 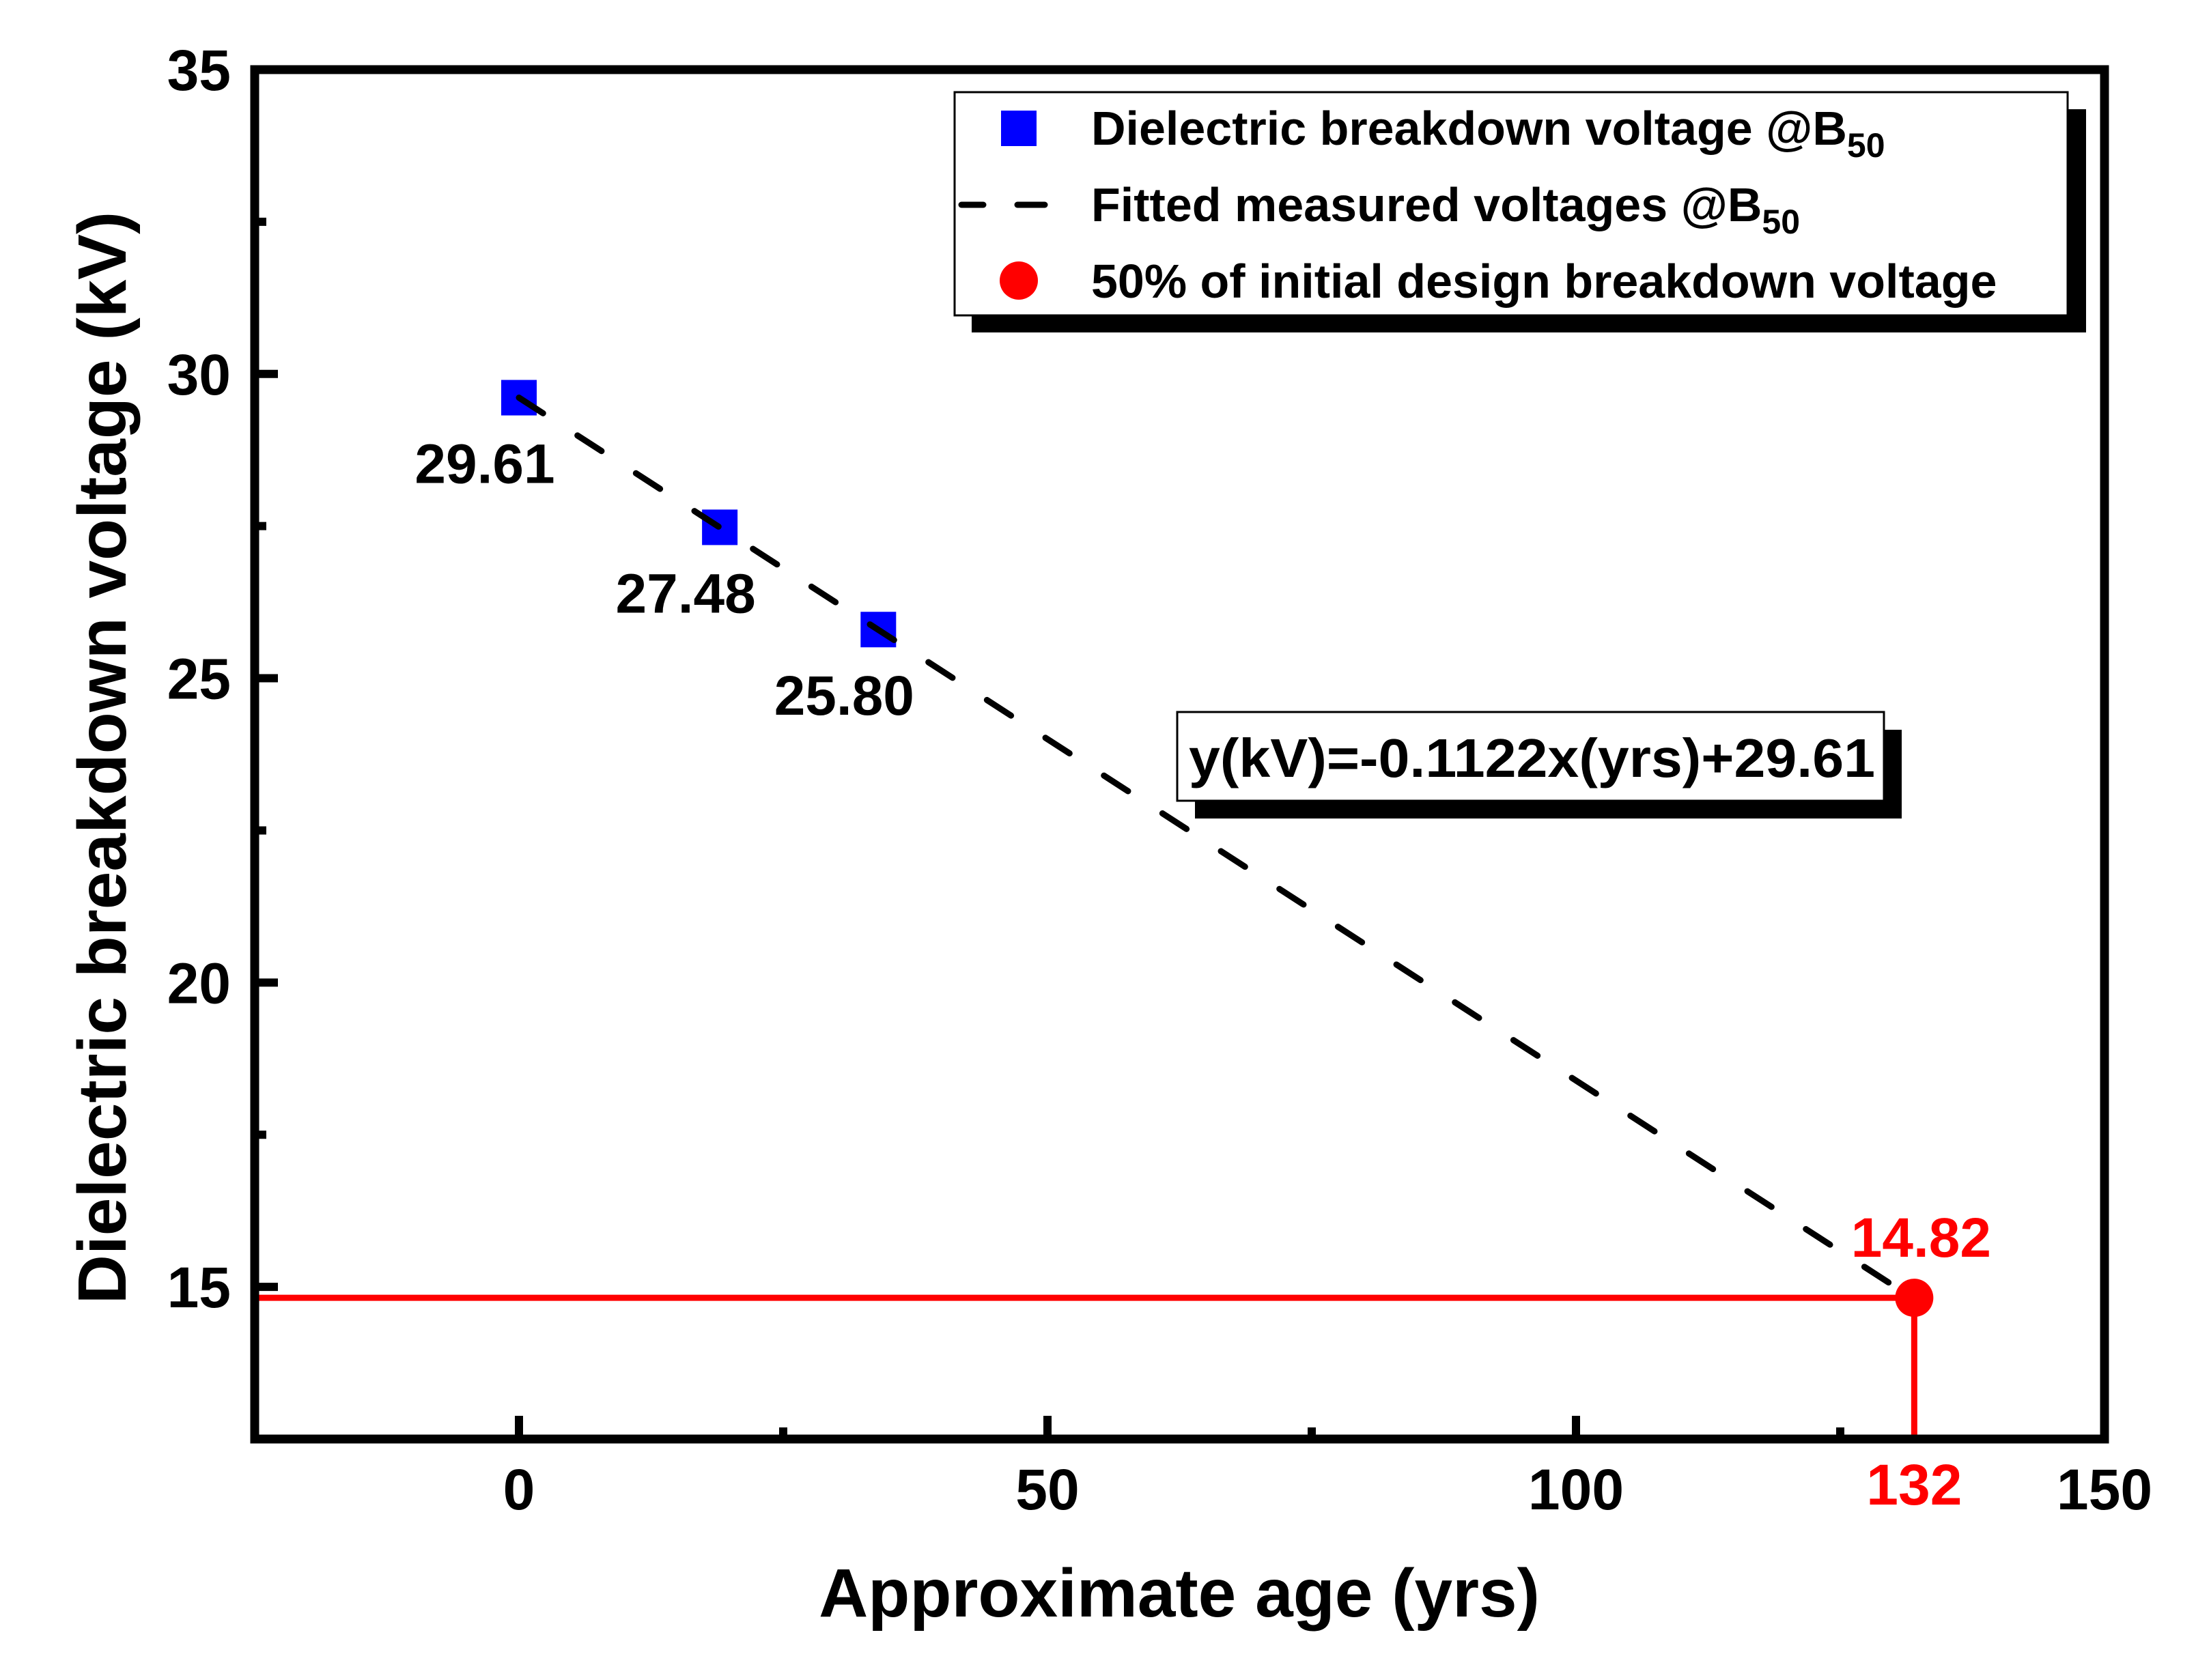 I want to click on x-tick-label: 50, so click(x=1047, y=1489).